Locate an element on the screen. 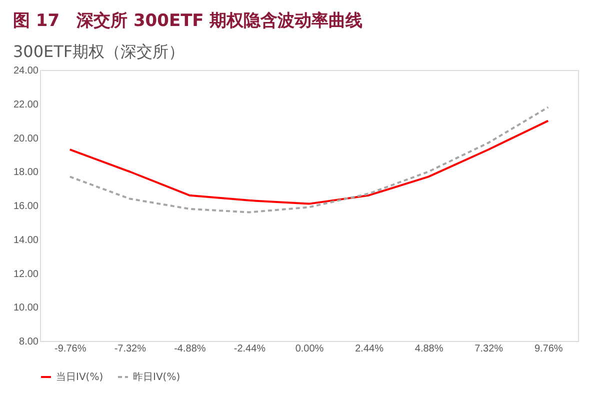 The width and height of the screenshot is (590, 394). x-tick-label: -7.32% is located at coordinates (130, 349).